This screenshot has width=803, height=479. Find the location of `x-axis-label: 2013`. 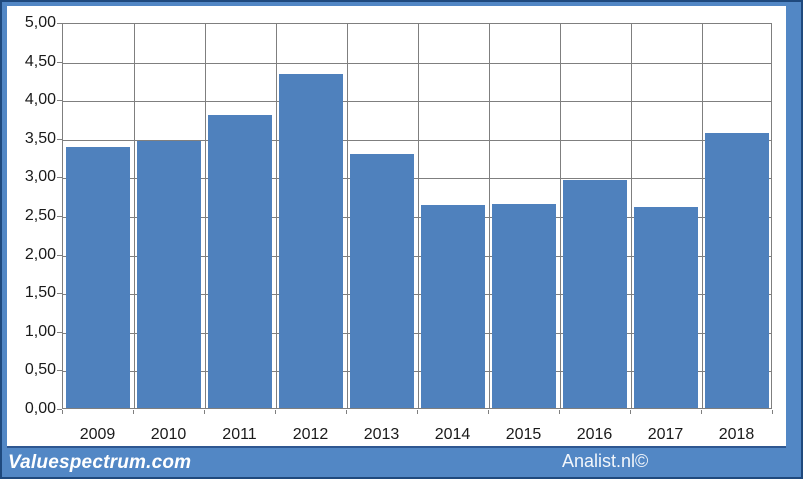

x-axis-label: 2013 is located at coordinates (381, 434).